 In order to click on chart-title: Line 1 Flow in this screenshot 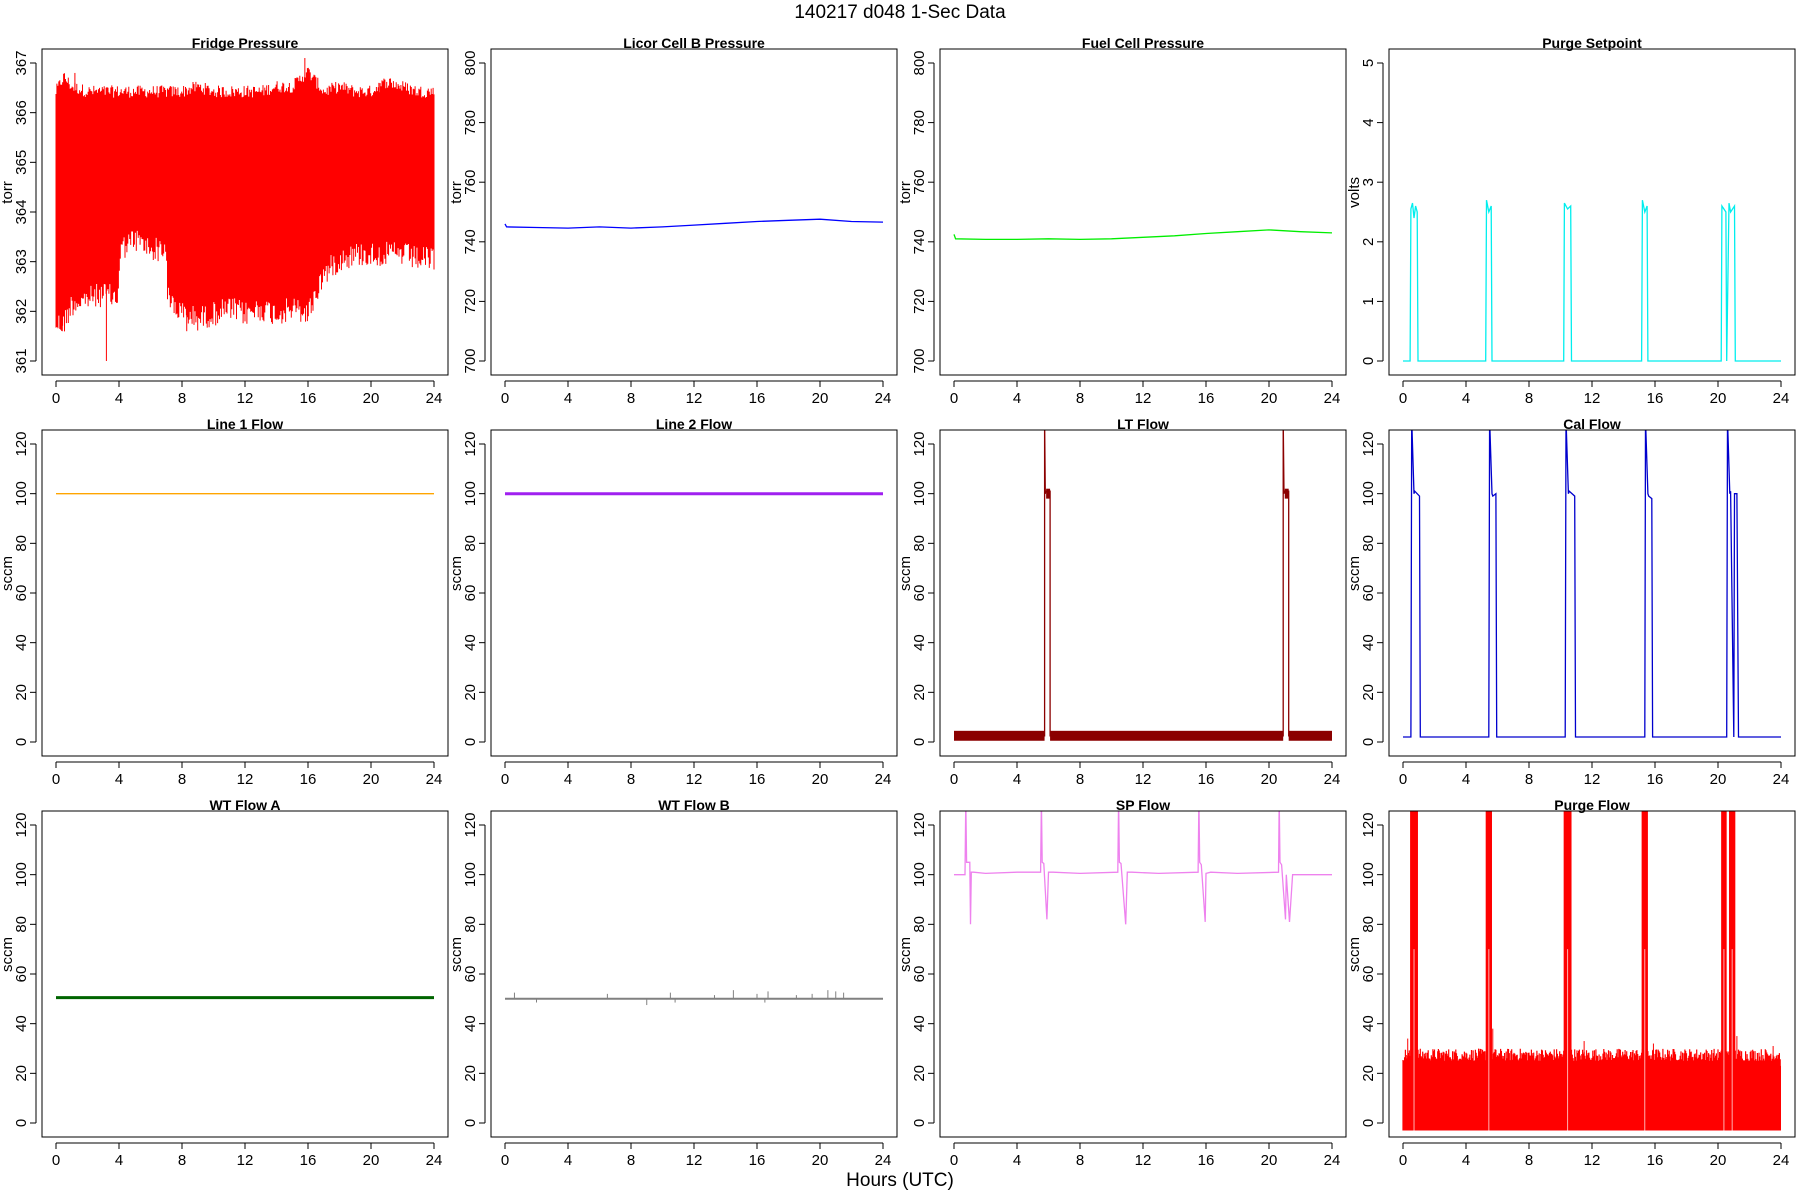, I will do `click(245, 424)`.